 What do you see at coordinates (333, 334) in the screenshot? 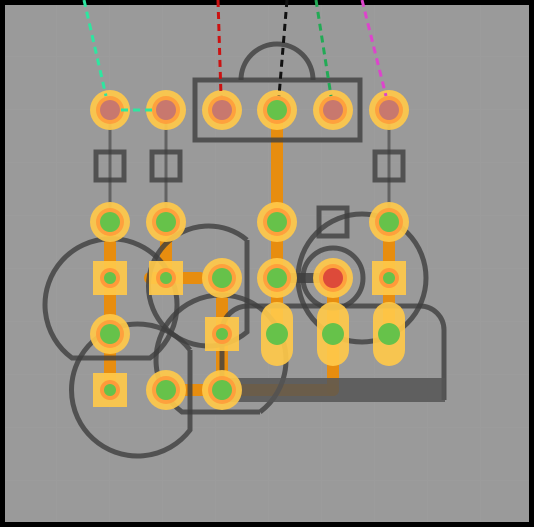
I see `pad-r4-5-core` at bounding box center [333, 334].